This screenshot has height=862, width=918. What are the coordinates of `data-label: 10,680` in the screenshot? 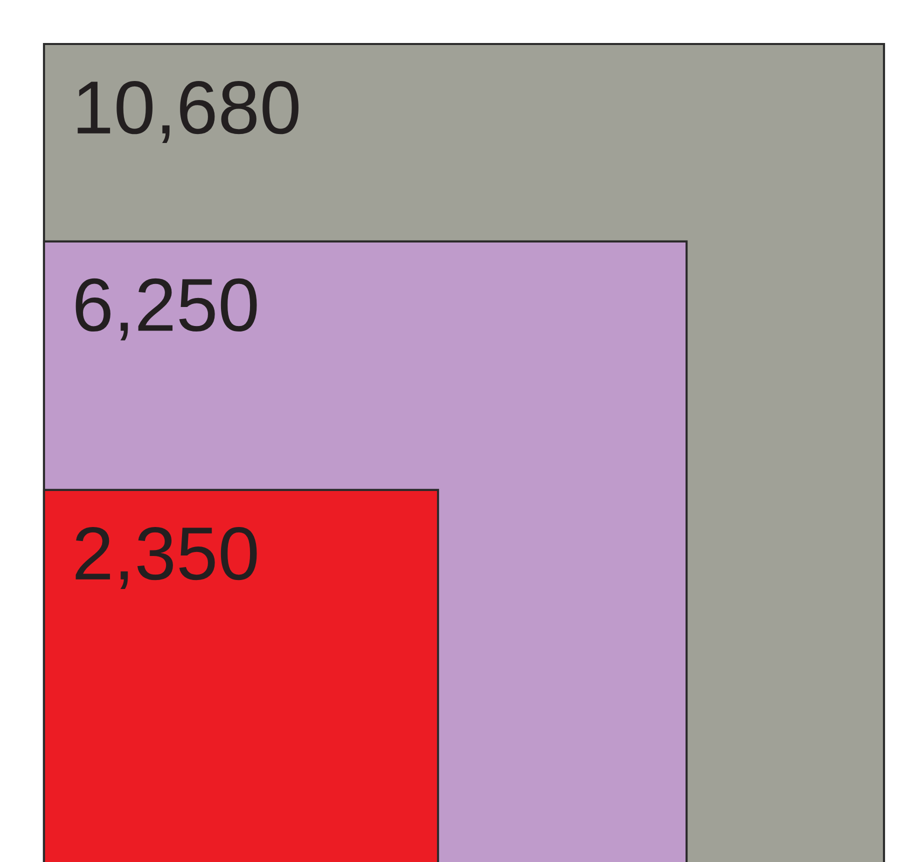 It's located at (188, 112).